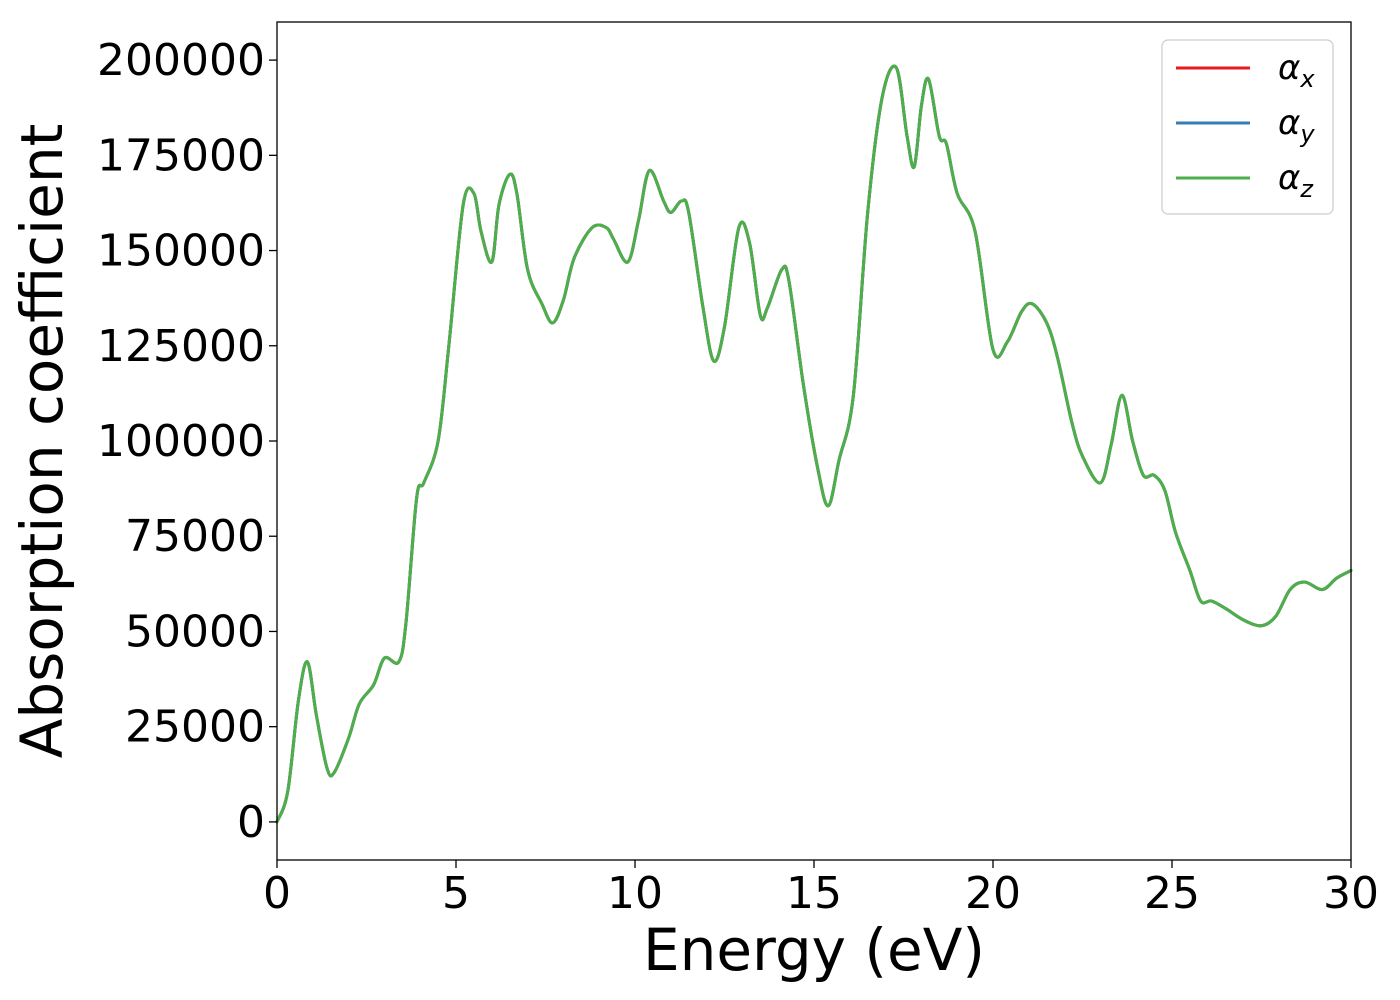 The height and width of the screenshot is (1000, 1400). I want to click on y-tick-label: 175000, so click(181, 155).